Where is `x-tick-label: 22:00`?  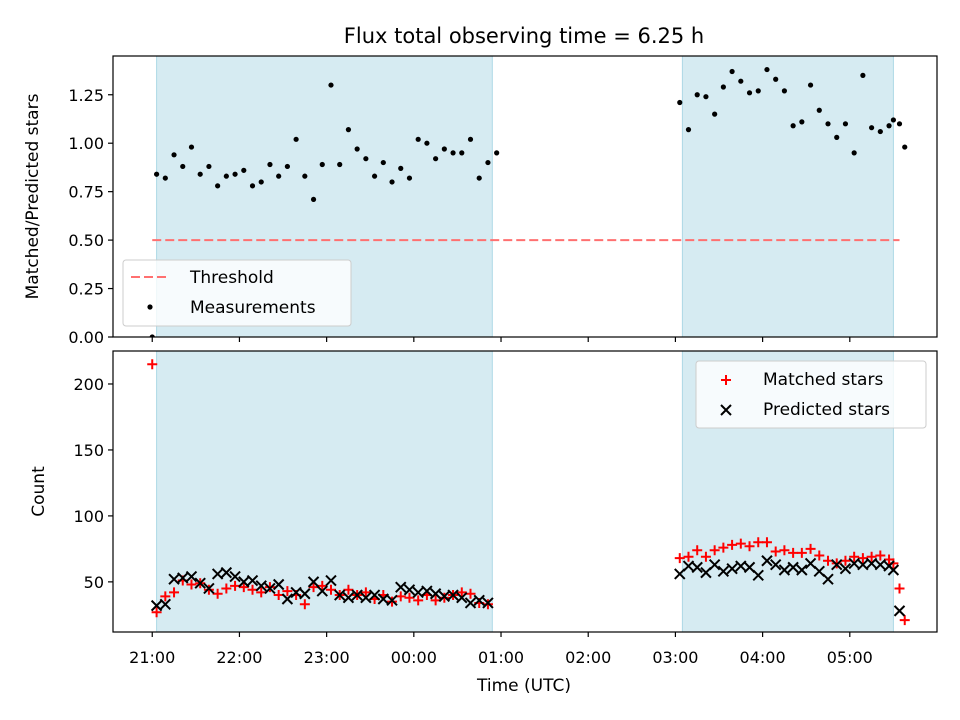 x-tick-label: 22:00 is located at coordinates (239, 657).